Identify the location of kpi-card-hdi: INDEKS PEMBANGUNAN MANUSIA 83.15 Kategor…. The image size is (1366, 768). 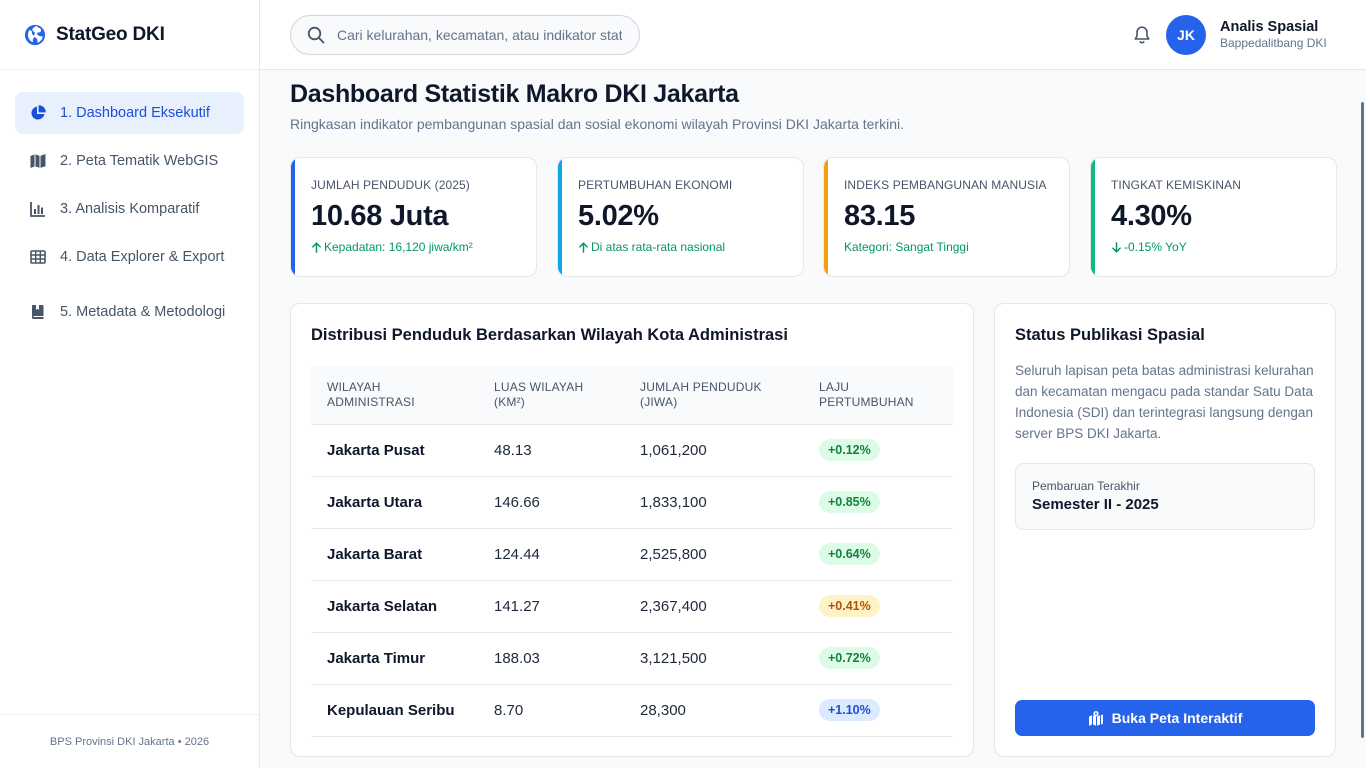
(946, 217).